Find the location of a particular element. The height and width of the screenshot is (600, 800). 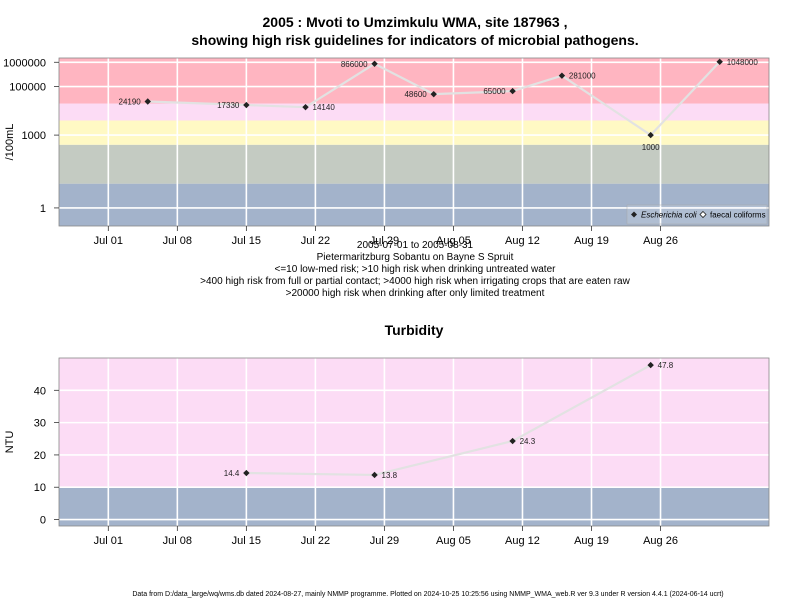

legend: Escherichia coli faecal coliforms is located at coordinates (697, 214).